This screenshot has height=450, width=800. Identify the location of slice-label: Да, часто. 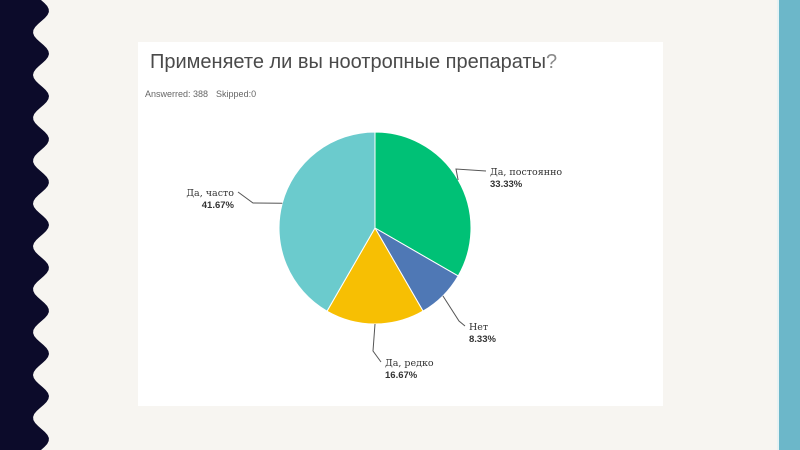
(210, 193).